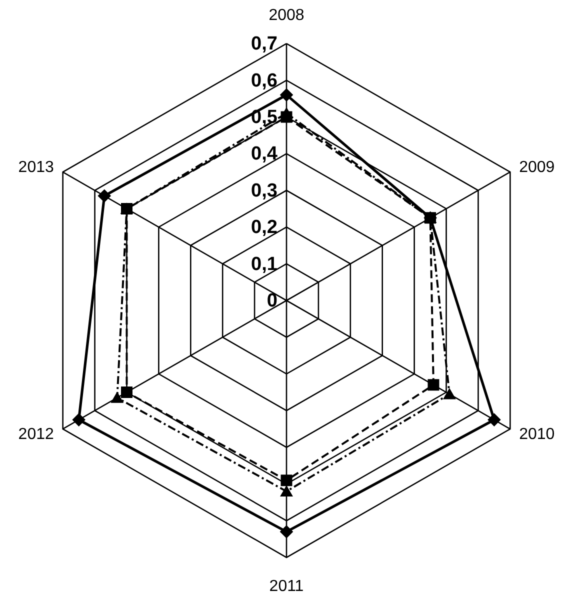  I want to click on spoke-label: 2008, so click(286, 15).